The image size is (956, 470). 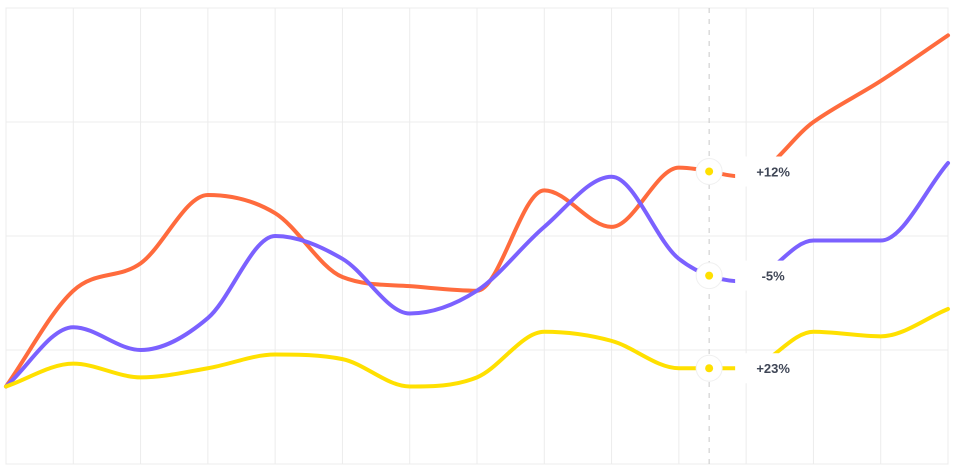 I want to click on tooltip-2: -5%, so click(x=750, y=275).